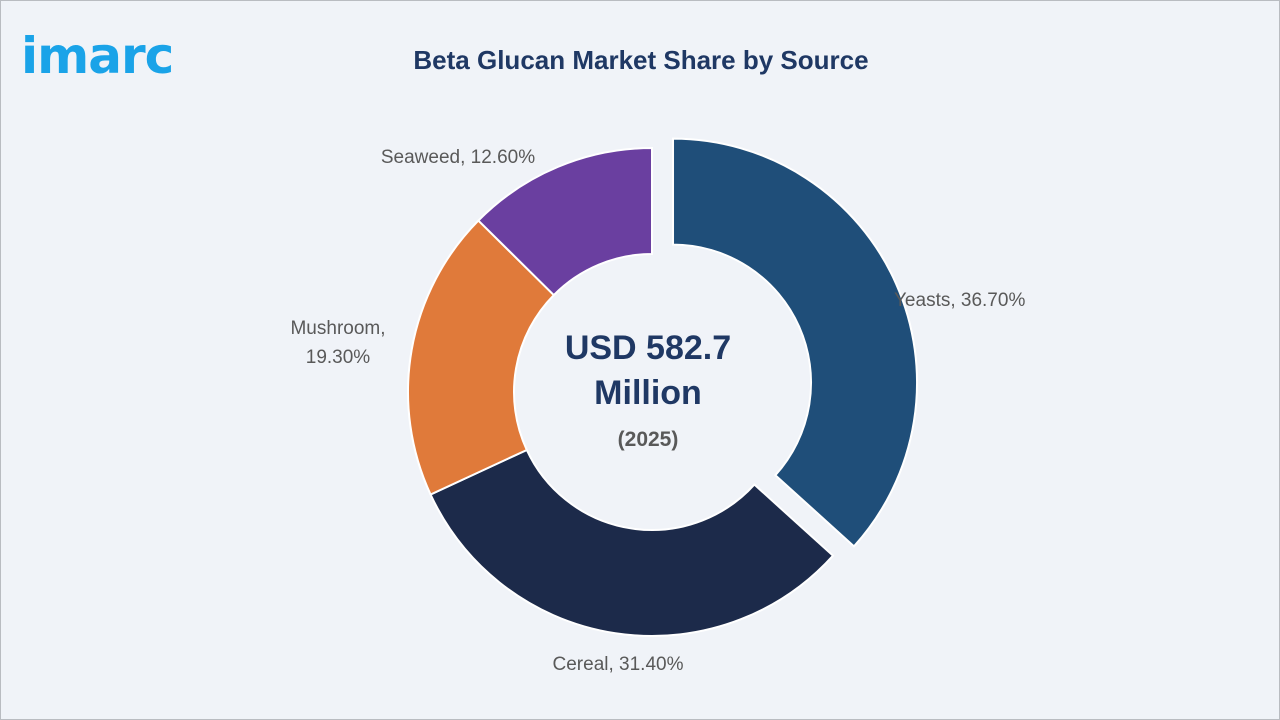 This screenshot has height=720, width=1280. Describe the element at coordinates (337, 343) in the screenshot. I see `slice-label-mushroom: Mushroom, 19.30%` at that location.